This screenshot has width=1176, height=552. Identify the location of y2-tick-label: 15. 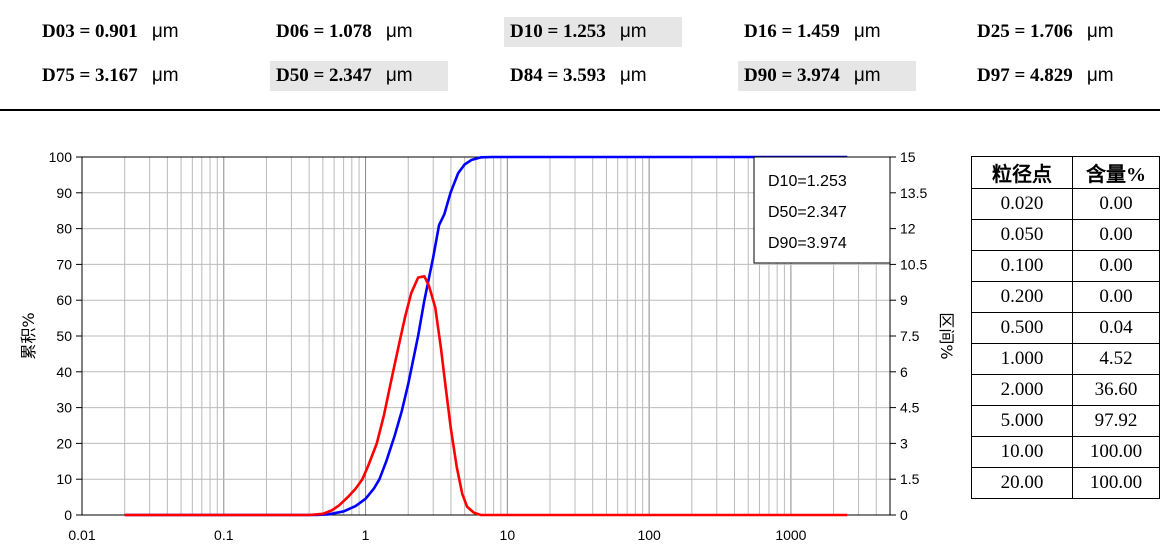
(908, 157).